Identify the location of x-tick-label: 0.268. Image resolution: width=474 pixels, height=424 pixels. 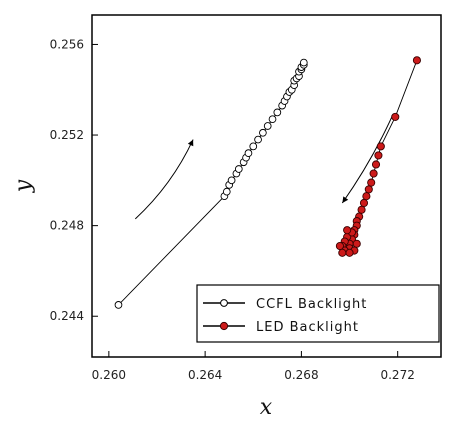
(301, 375).